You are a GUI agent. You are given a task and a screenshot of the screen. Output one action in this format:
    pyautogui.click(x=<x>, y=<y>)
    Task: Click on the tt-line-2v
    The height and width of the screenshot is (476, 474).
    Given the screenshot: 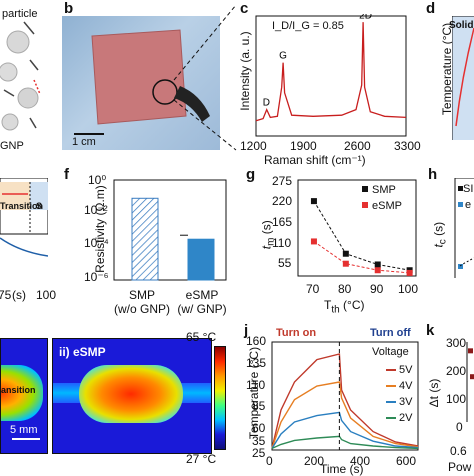 What is the action you would take?
    pyautogui.click(x=345, y=442)
    